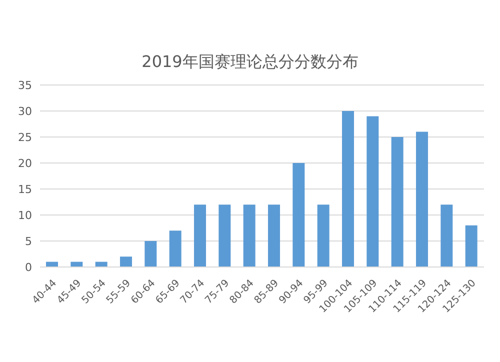  I want to click on y-tick-label: 30, so click(25, 111).